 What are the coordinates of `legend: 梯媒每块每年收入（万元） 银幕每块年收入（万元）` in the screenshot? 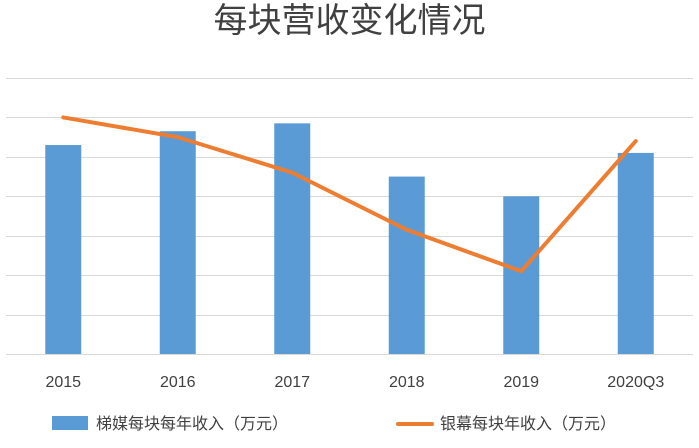 It's located at (334, 423).